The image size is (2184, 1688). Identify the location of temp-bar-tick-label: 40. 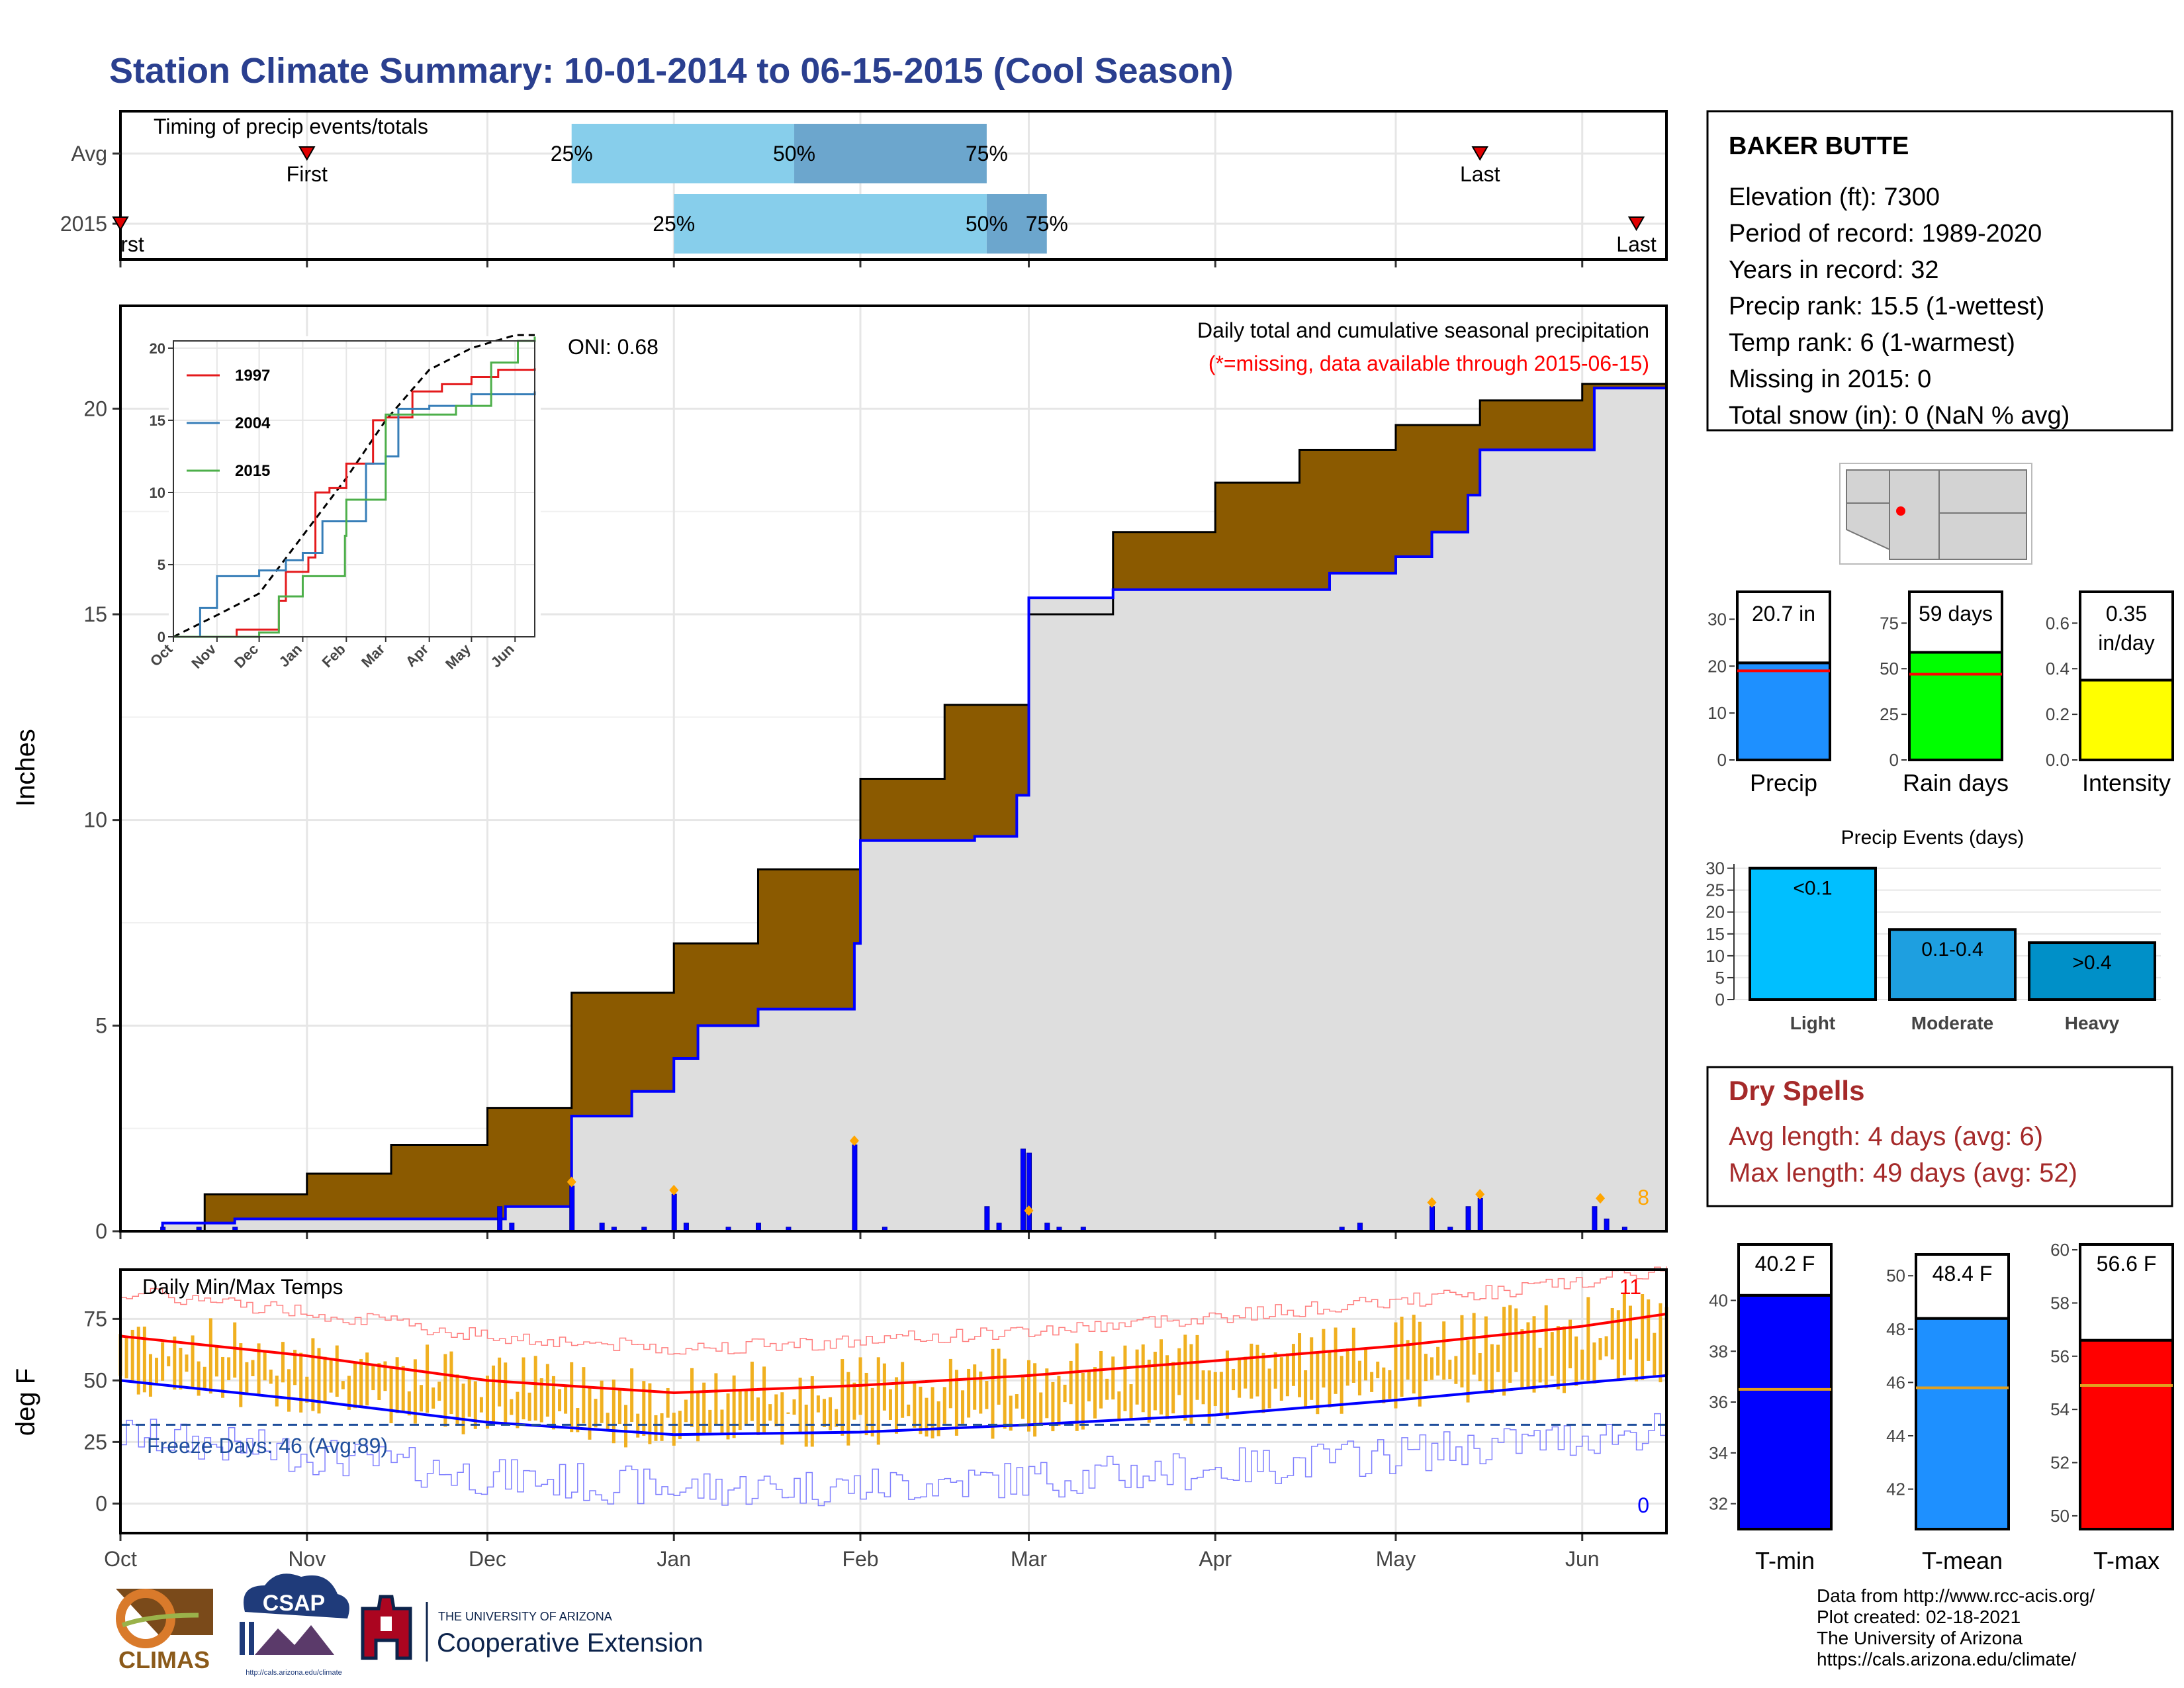
(1718, 1300).